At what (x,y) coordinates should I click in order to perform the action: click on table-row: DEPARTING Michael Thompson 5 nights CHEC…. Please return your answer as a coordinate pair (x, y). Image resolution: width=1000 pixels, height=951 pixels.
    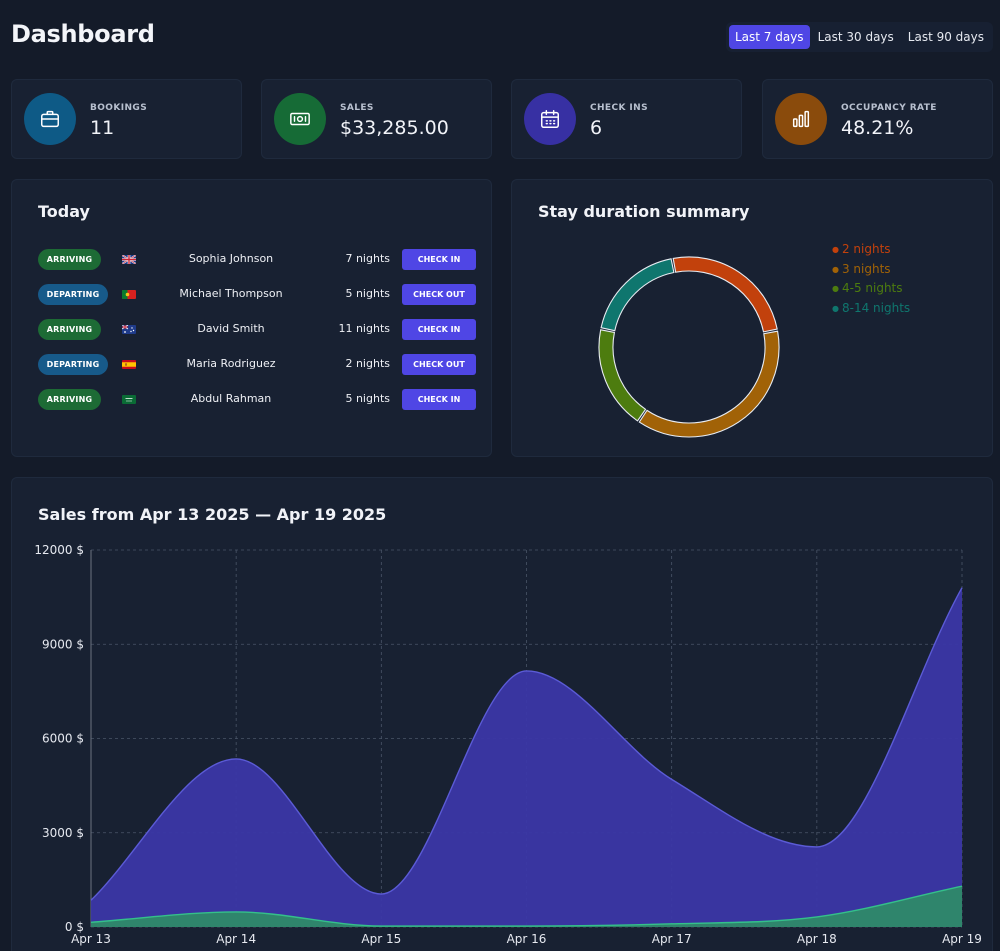
    Looking at the image, I should click on (257, 295).